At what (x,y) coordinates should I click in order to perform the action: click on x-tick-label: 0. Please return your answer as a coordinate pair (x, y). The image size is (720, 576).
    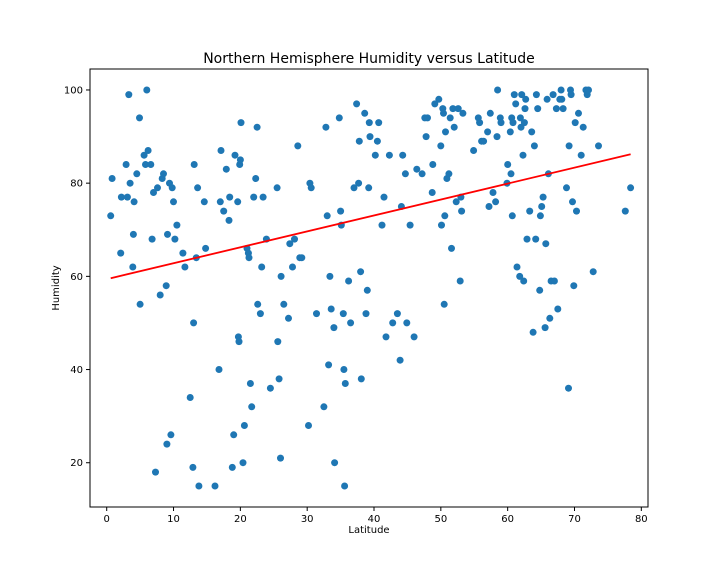
    Looking at the image, I should click on (107, 519).